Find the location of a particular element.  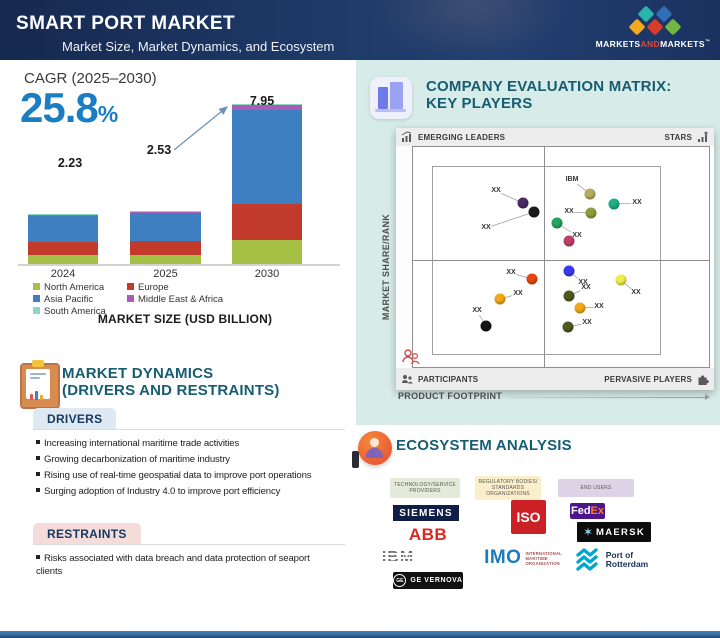

restraints-tab: RESTRAINTS is located at coordinates (87, 533).